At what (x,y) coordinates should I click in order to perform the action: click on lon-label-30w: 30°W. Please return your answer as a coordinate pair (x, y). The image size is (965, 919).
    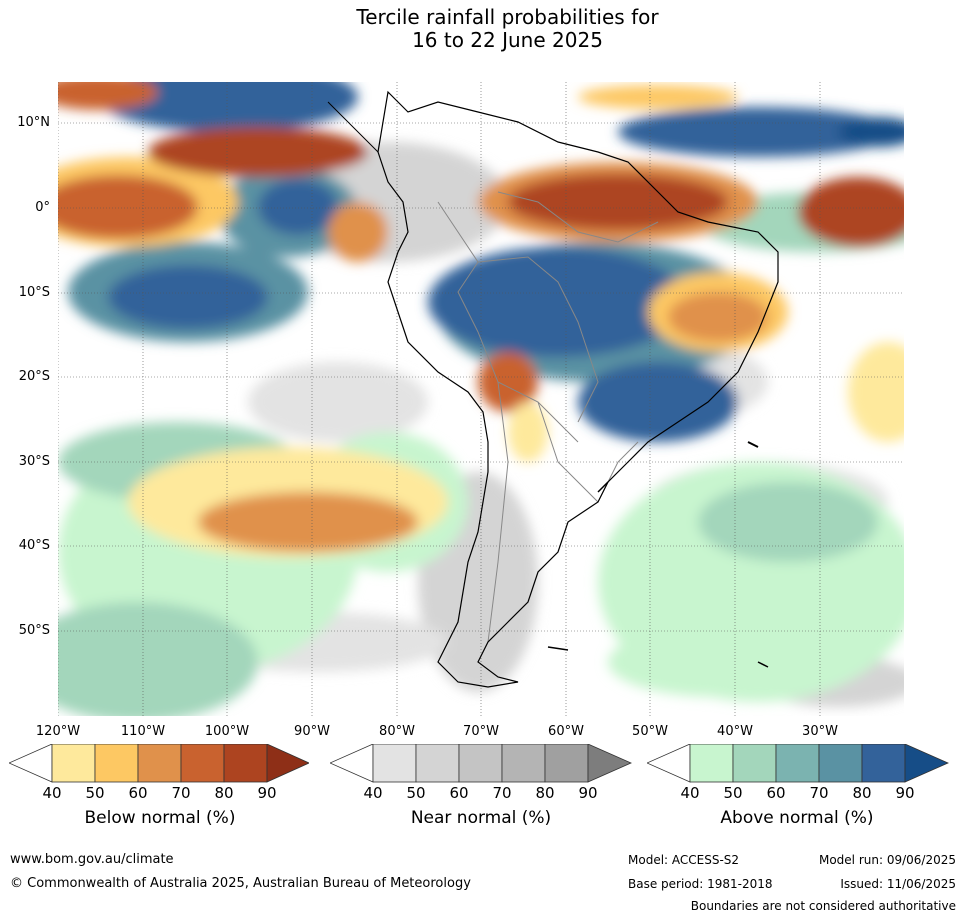
    Looking at the image, I should click on (820, 731).